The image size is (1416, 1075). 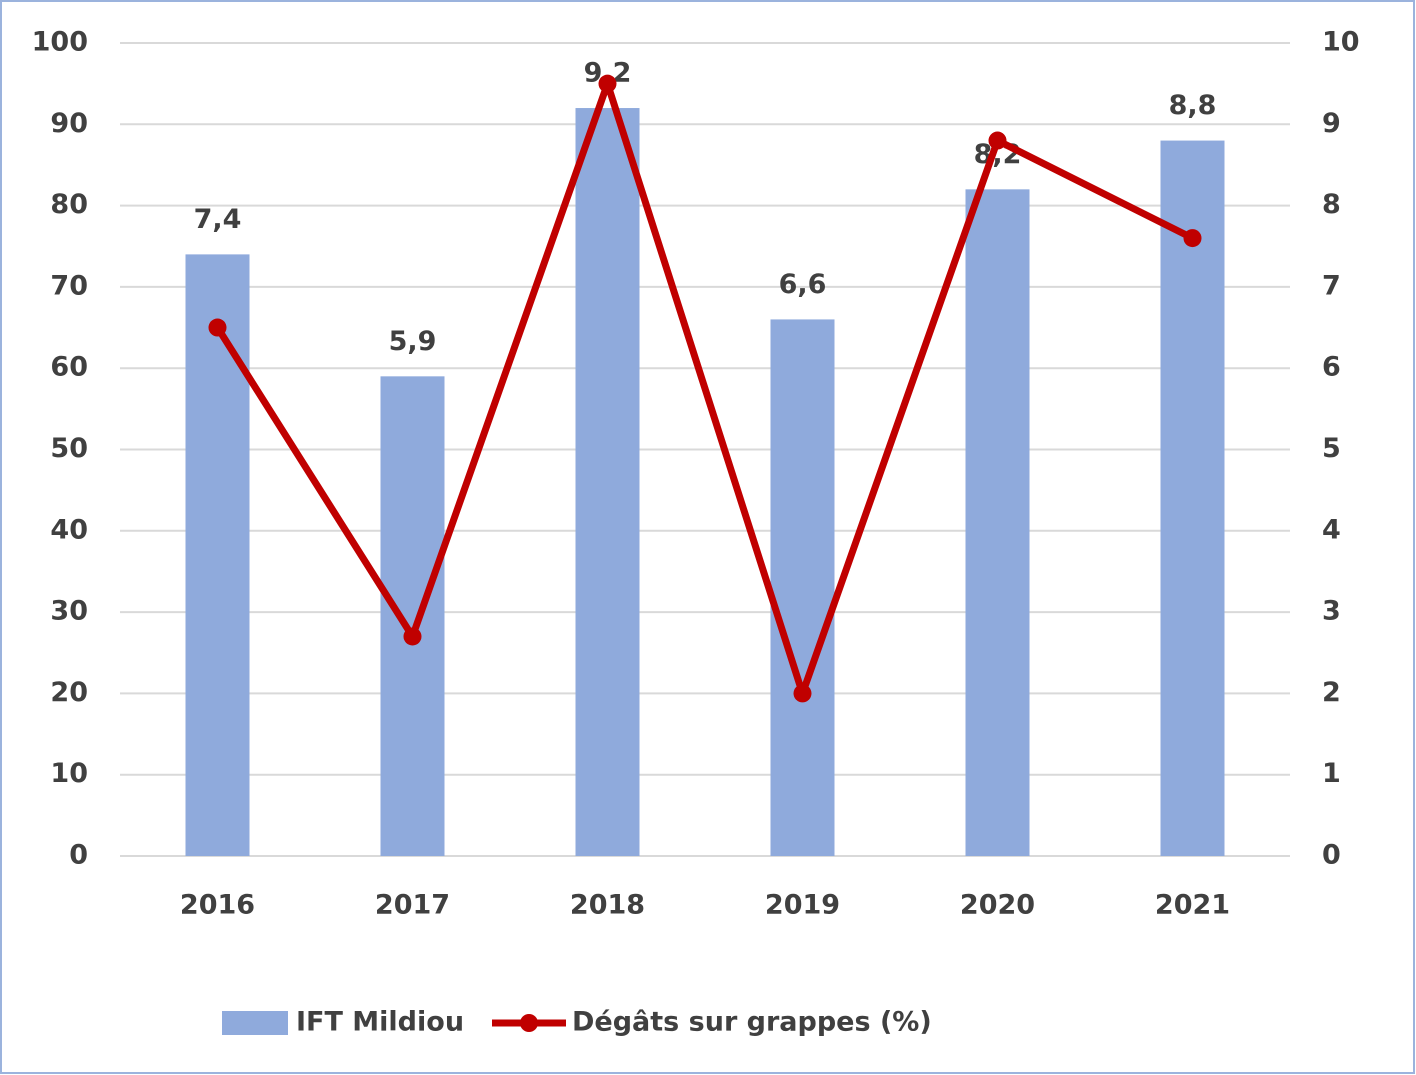 I want to click on y-tick-label: 80, so click(x=69, y=204).